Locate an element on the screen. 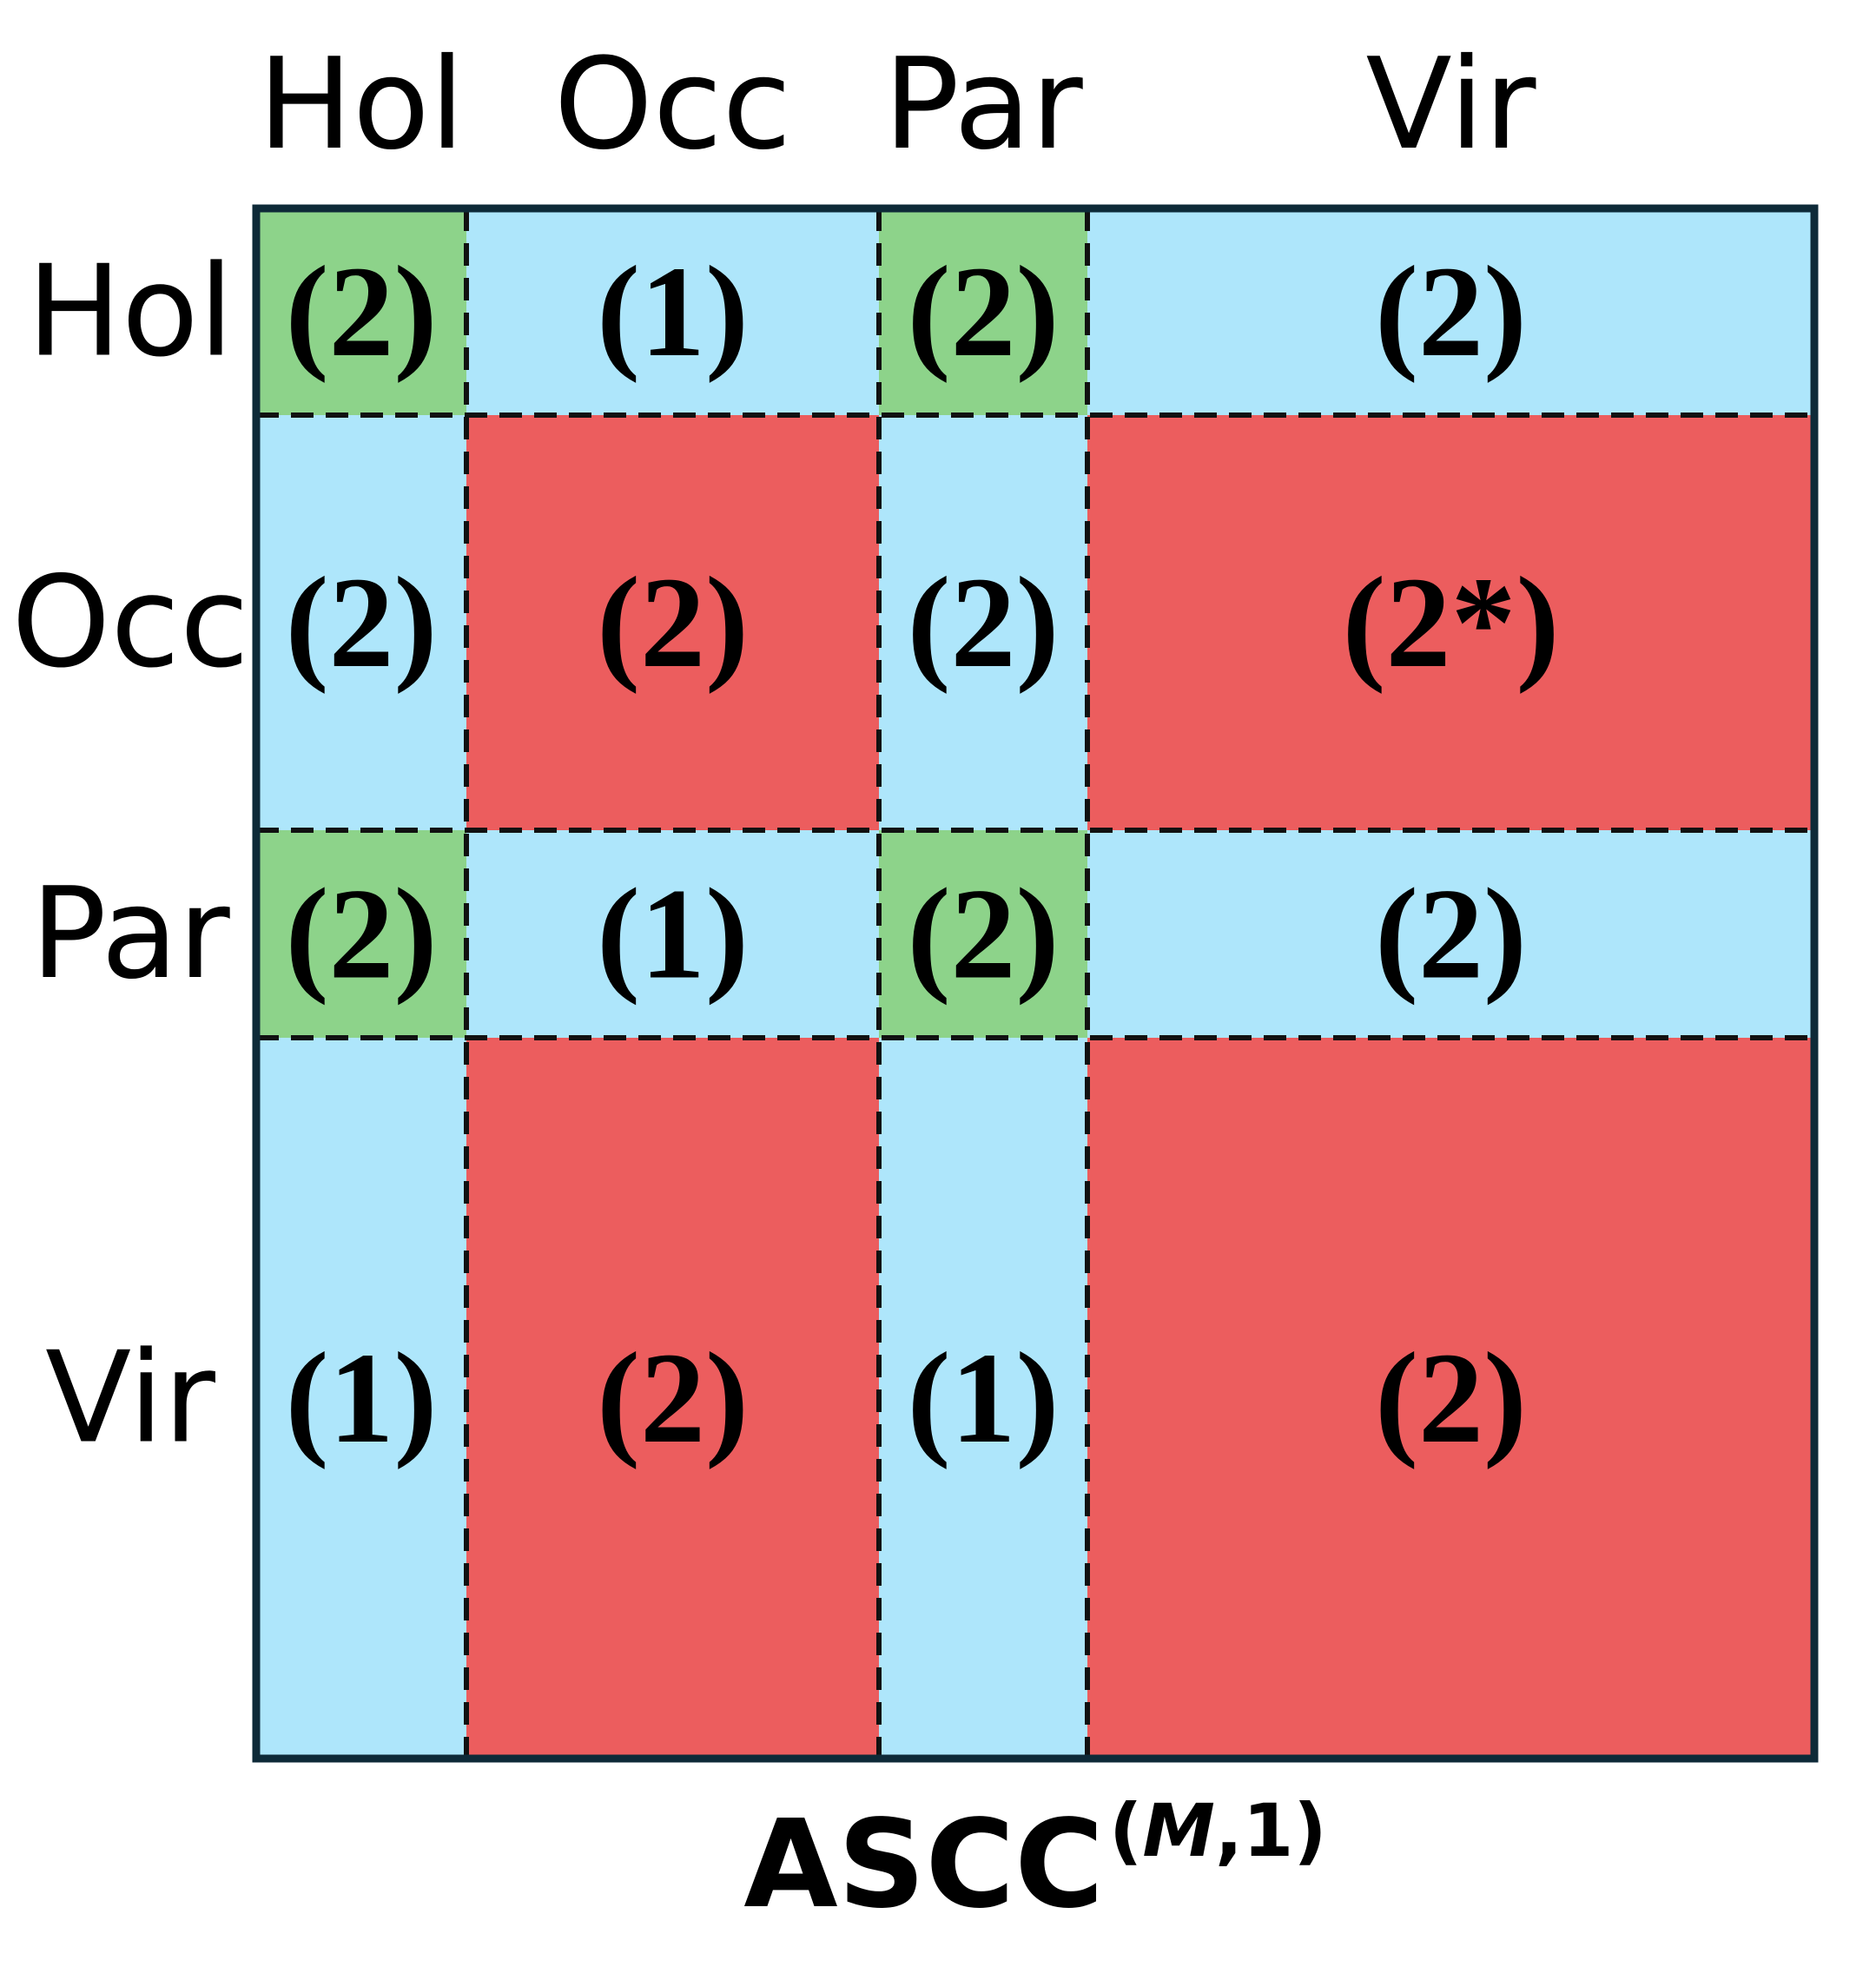 This screenshot has height=1980, width=1876. cell-vir-par is located at coordinates (983, 1399).